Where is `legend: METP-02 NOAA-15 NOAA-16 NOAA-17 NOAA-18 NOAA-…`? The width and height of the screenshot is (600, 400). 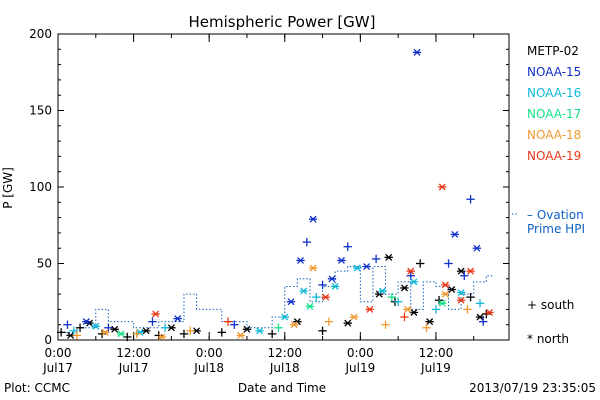 legend: METP-02 NOAA-15 NOAA-16 NOAA-17 NOAA-18 NOAA-… is located at coordinates (548, 140).